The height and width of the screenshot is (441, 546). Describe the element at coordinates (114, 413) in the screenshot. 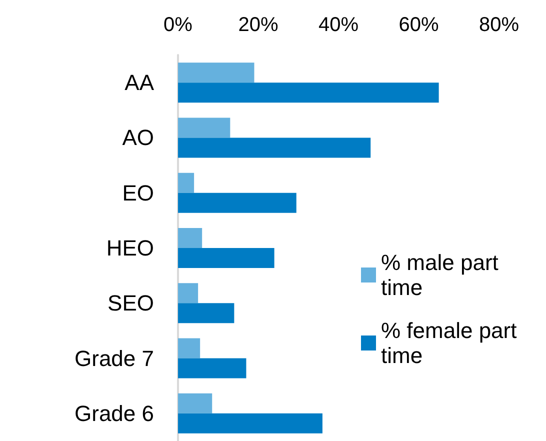

I see `y-tick-label: Grade 6` at that location.